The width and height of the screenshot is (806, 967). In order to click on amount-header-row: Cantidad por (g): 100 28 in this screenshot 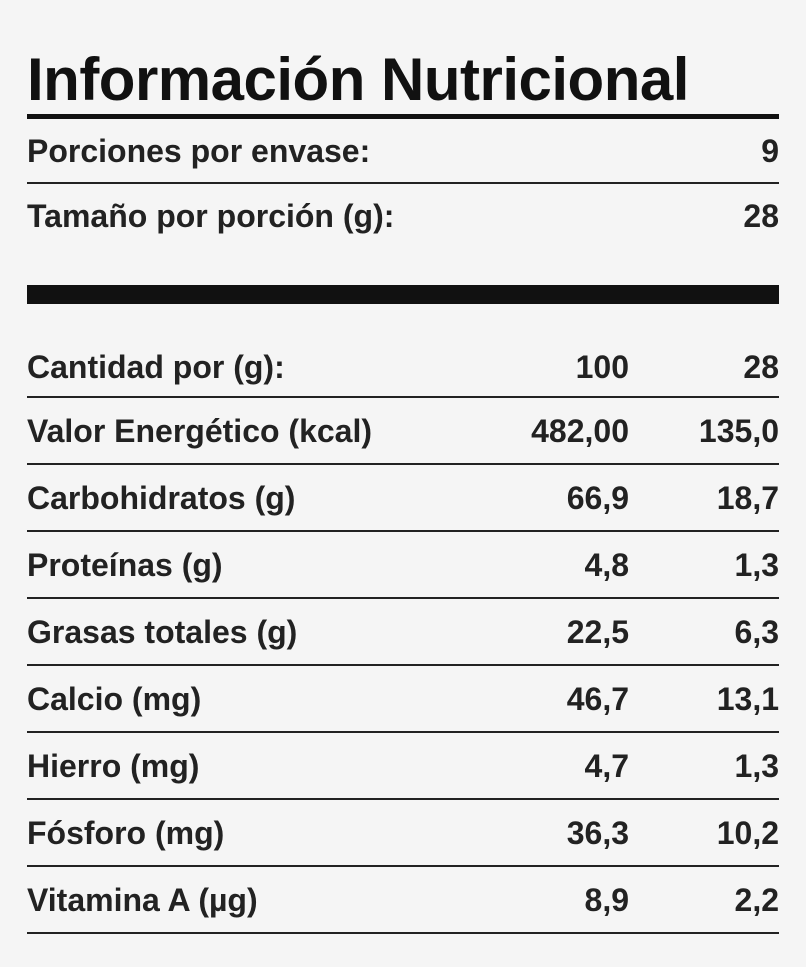, I will do `click(403, 368)`.